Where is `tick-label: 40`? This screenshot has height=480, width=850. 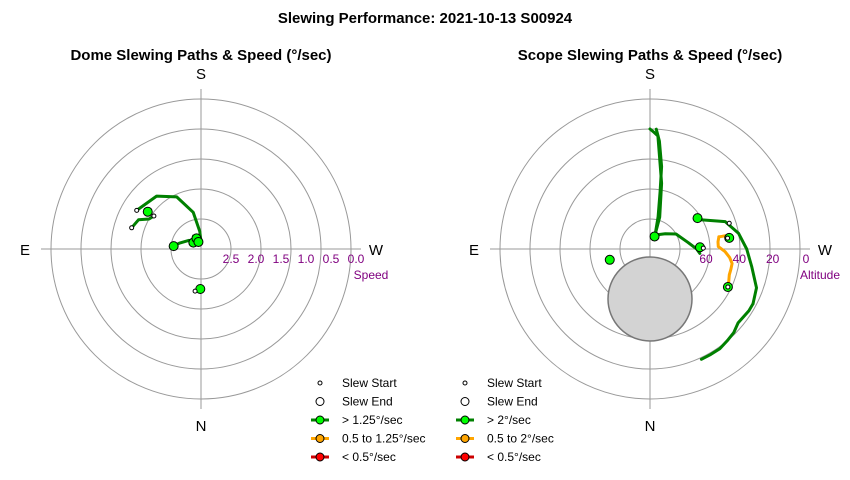
tick-label: 40 is located at coordinates (740, 259).